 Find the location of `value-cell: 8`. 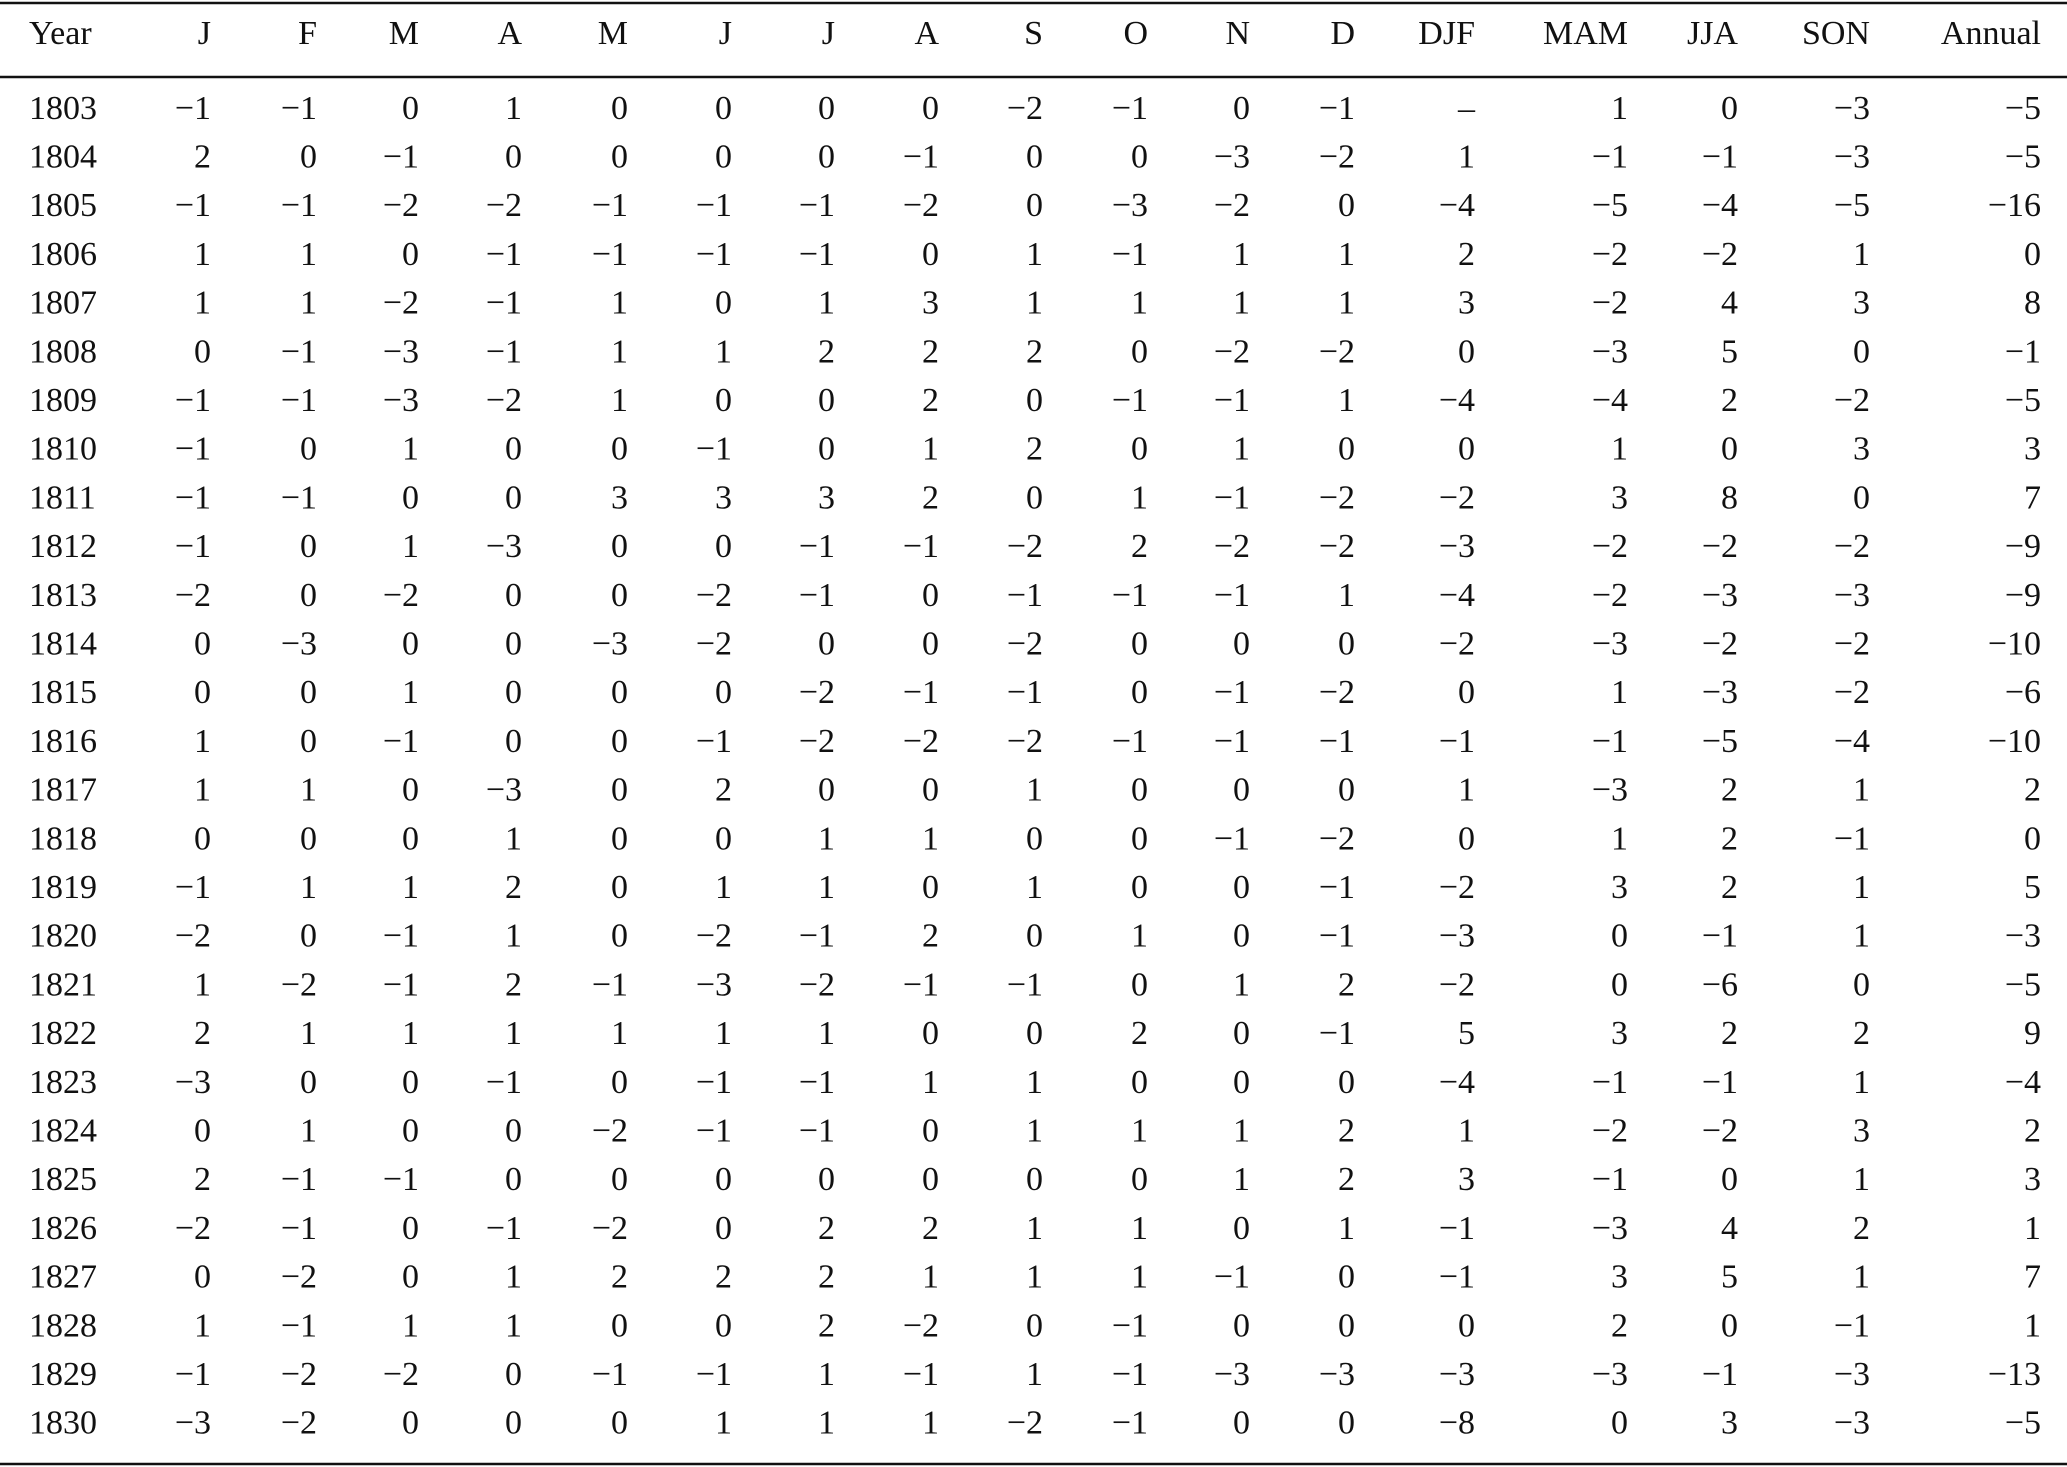

value-cell: 8 is located at coordinates (2032, 303).